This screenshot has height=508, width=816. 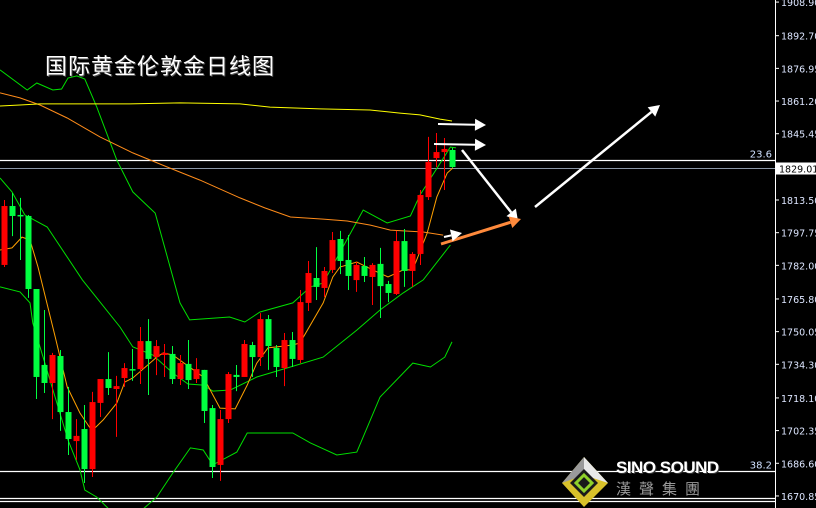 I want to click on price-tick-label: 1686.60, so click(x=798, y=464).